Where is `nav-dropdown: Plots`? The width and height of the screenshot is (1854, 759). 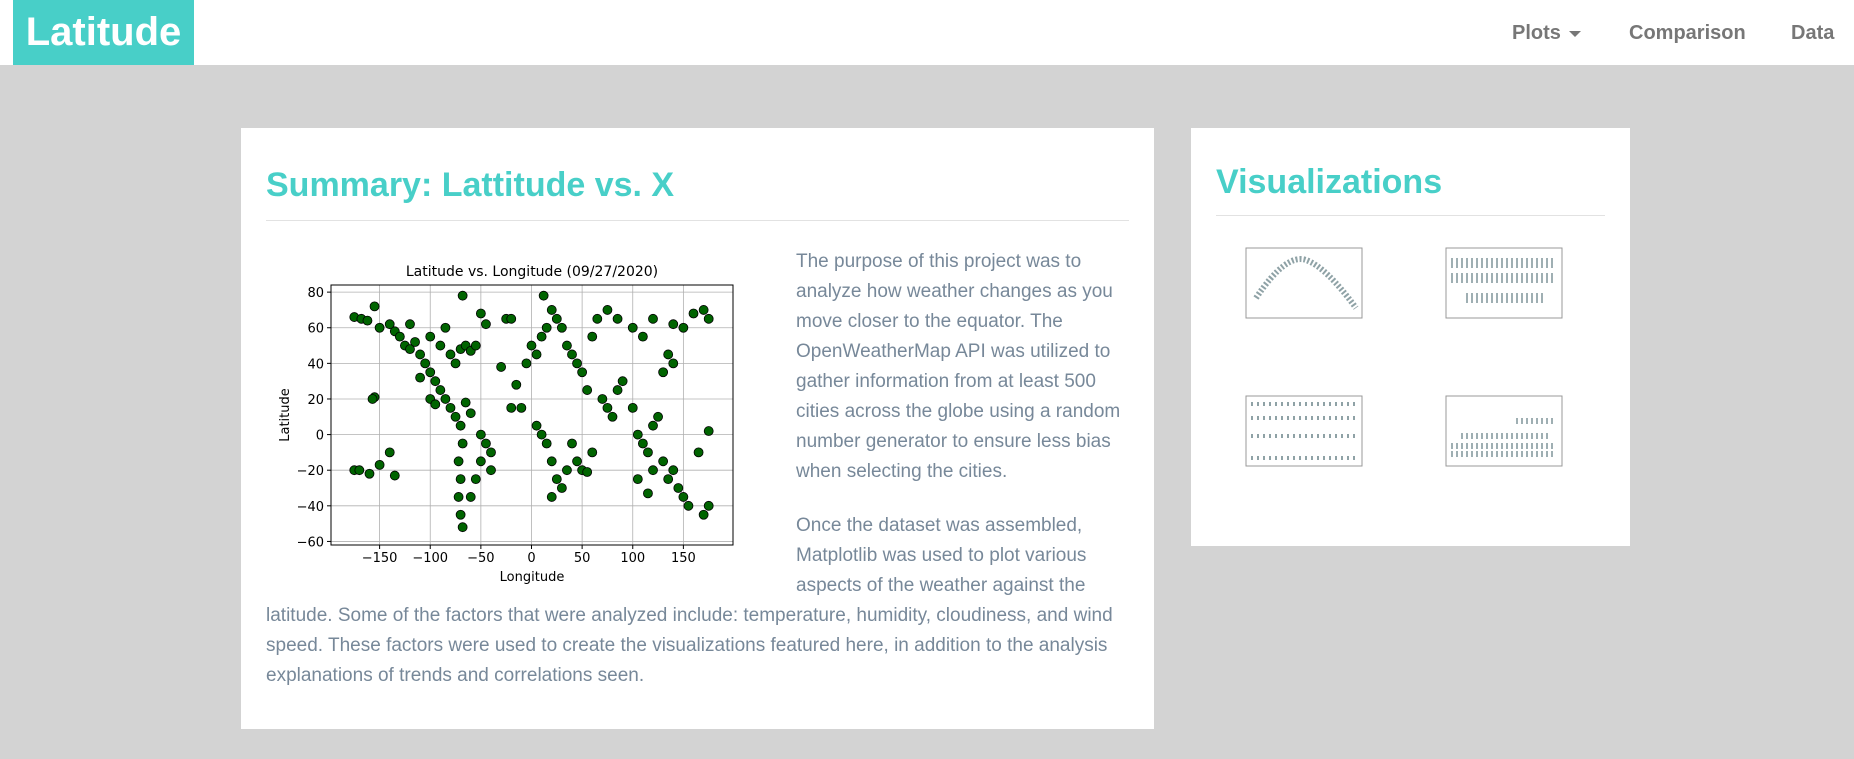
nav-dropdown: Plots is located at coordinates (1546, 33).